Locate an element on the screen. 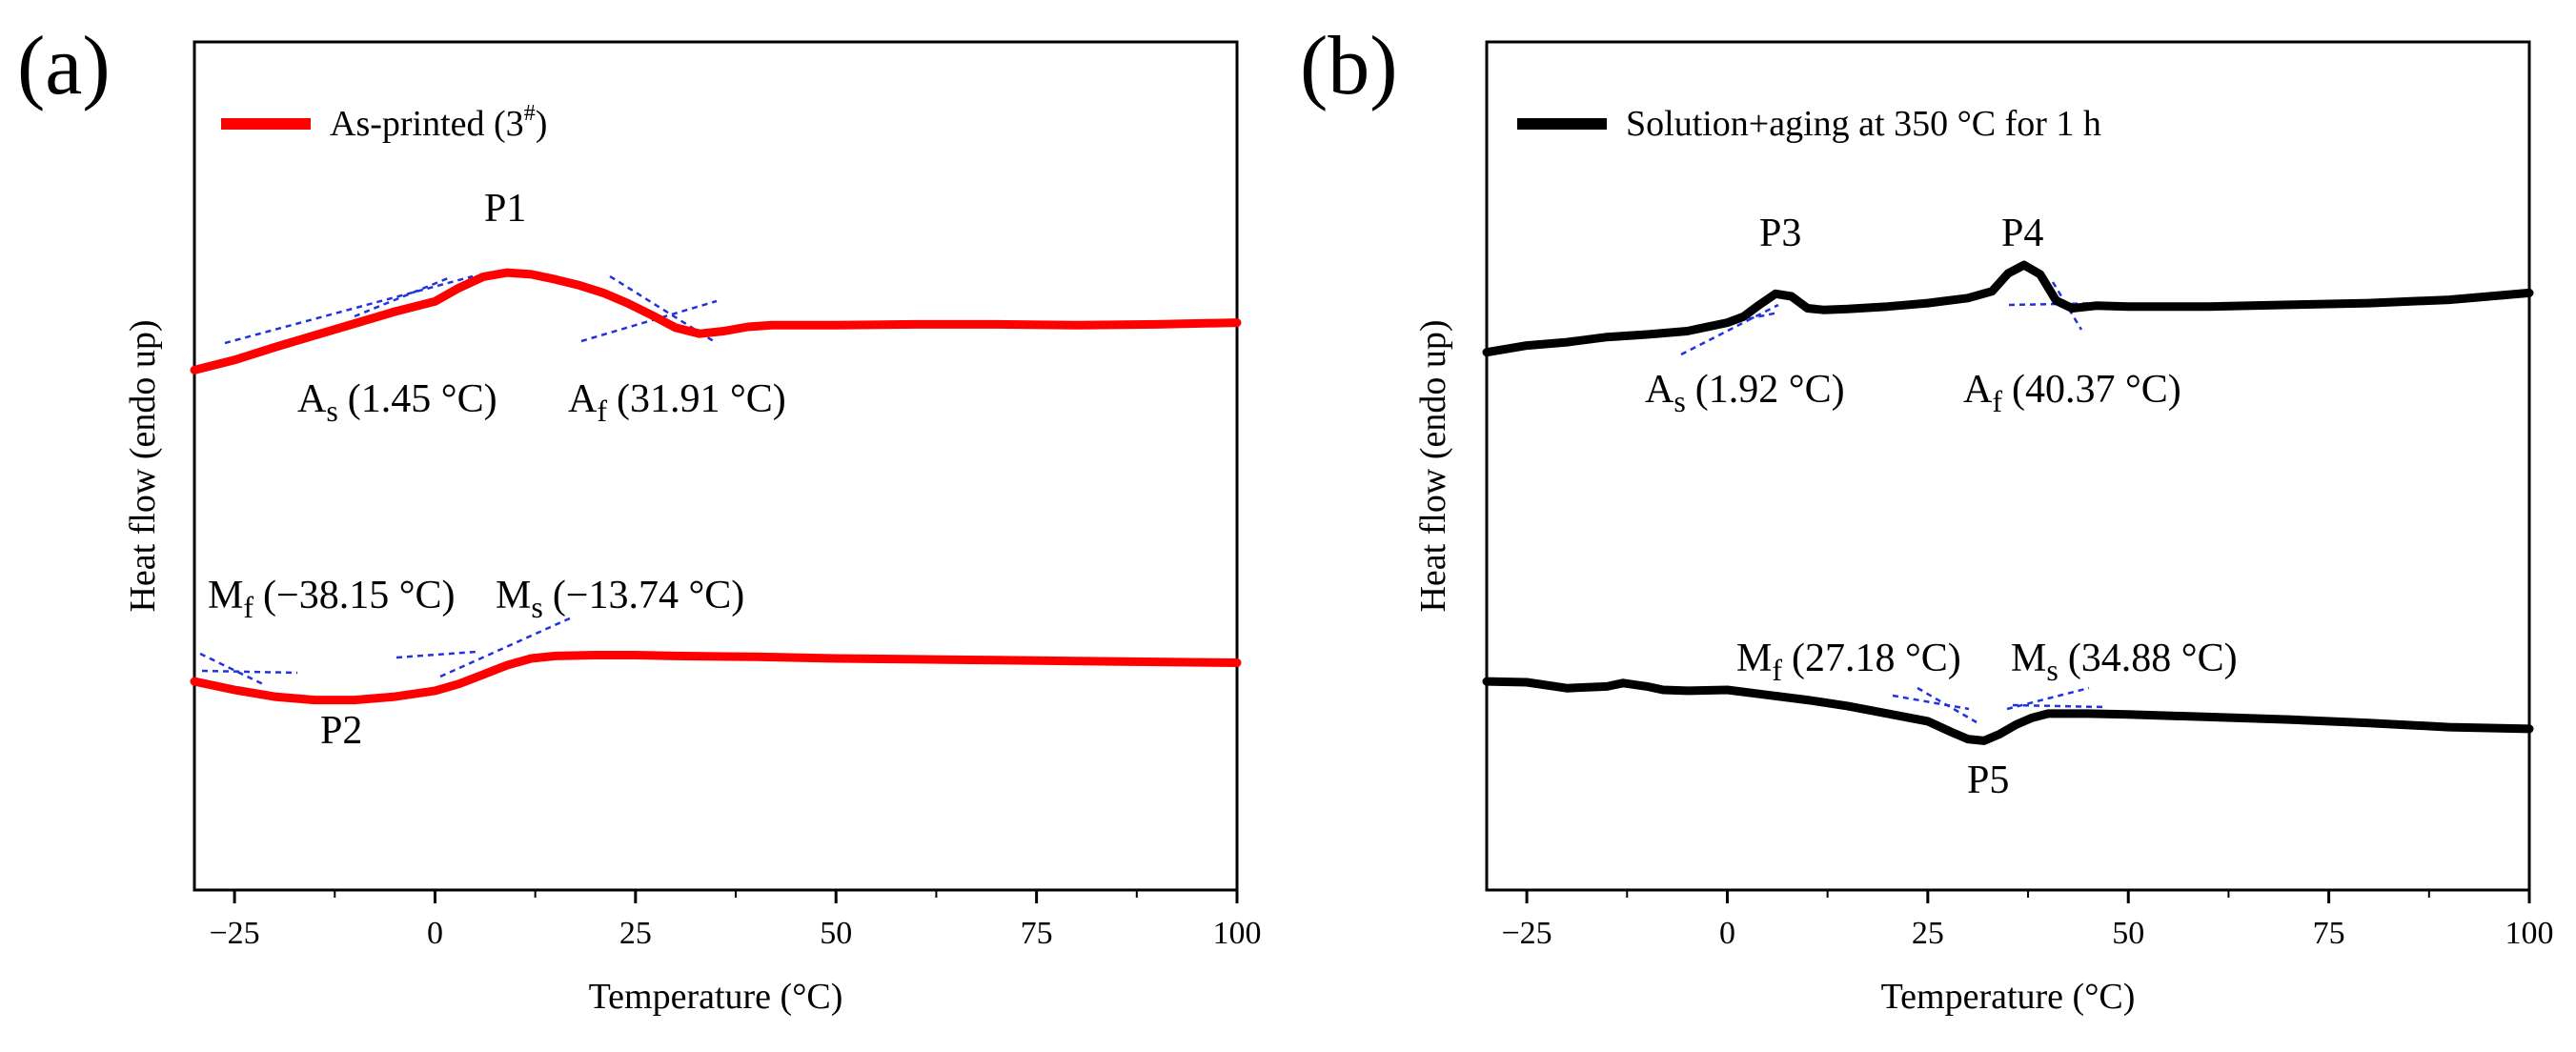  panel-a-x-axis-title: Temperature (°C) is located at coordinates (716, 997).